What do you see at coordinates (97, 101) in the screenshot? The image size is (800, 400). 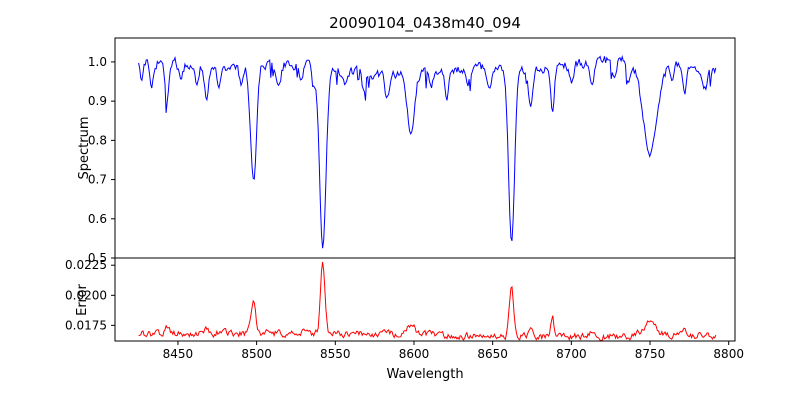 I see `y-tick-label: 0.9` at bounding box center [97, 101].